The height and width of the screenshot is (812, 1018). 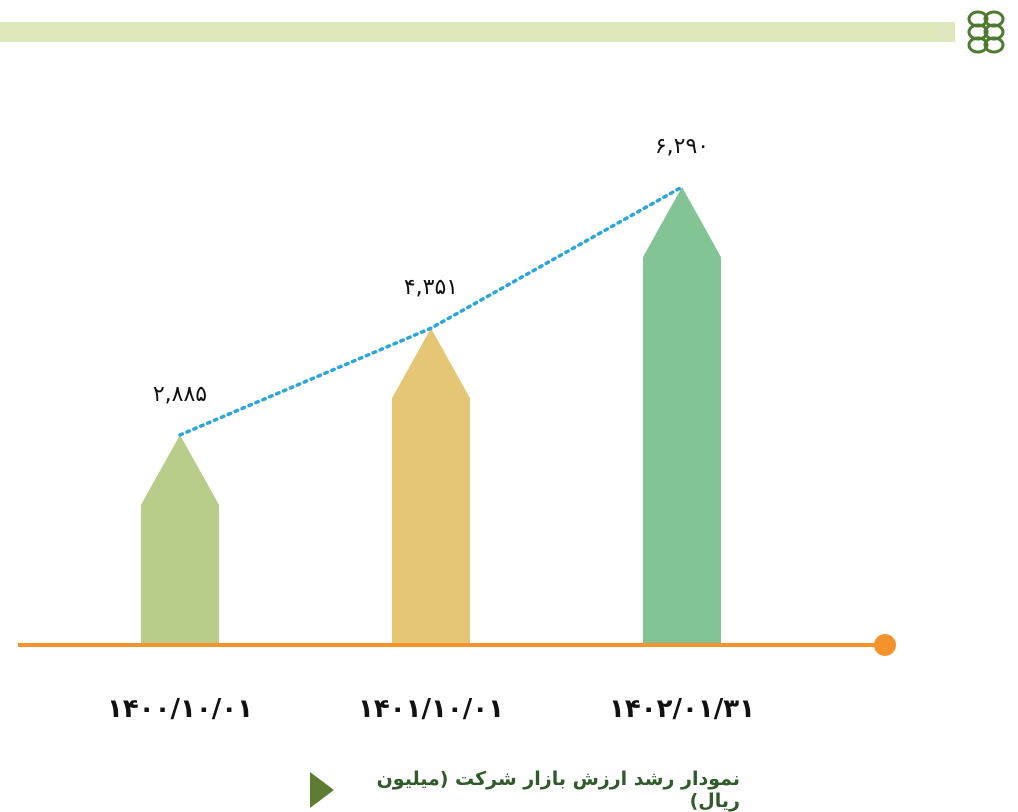 What do you see at coordinates (682, 709) in the screenshot?
I see `category-label-3: ۱۴۰۲/۰۱/۳۱` at bounding box center [682, 709].